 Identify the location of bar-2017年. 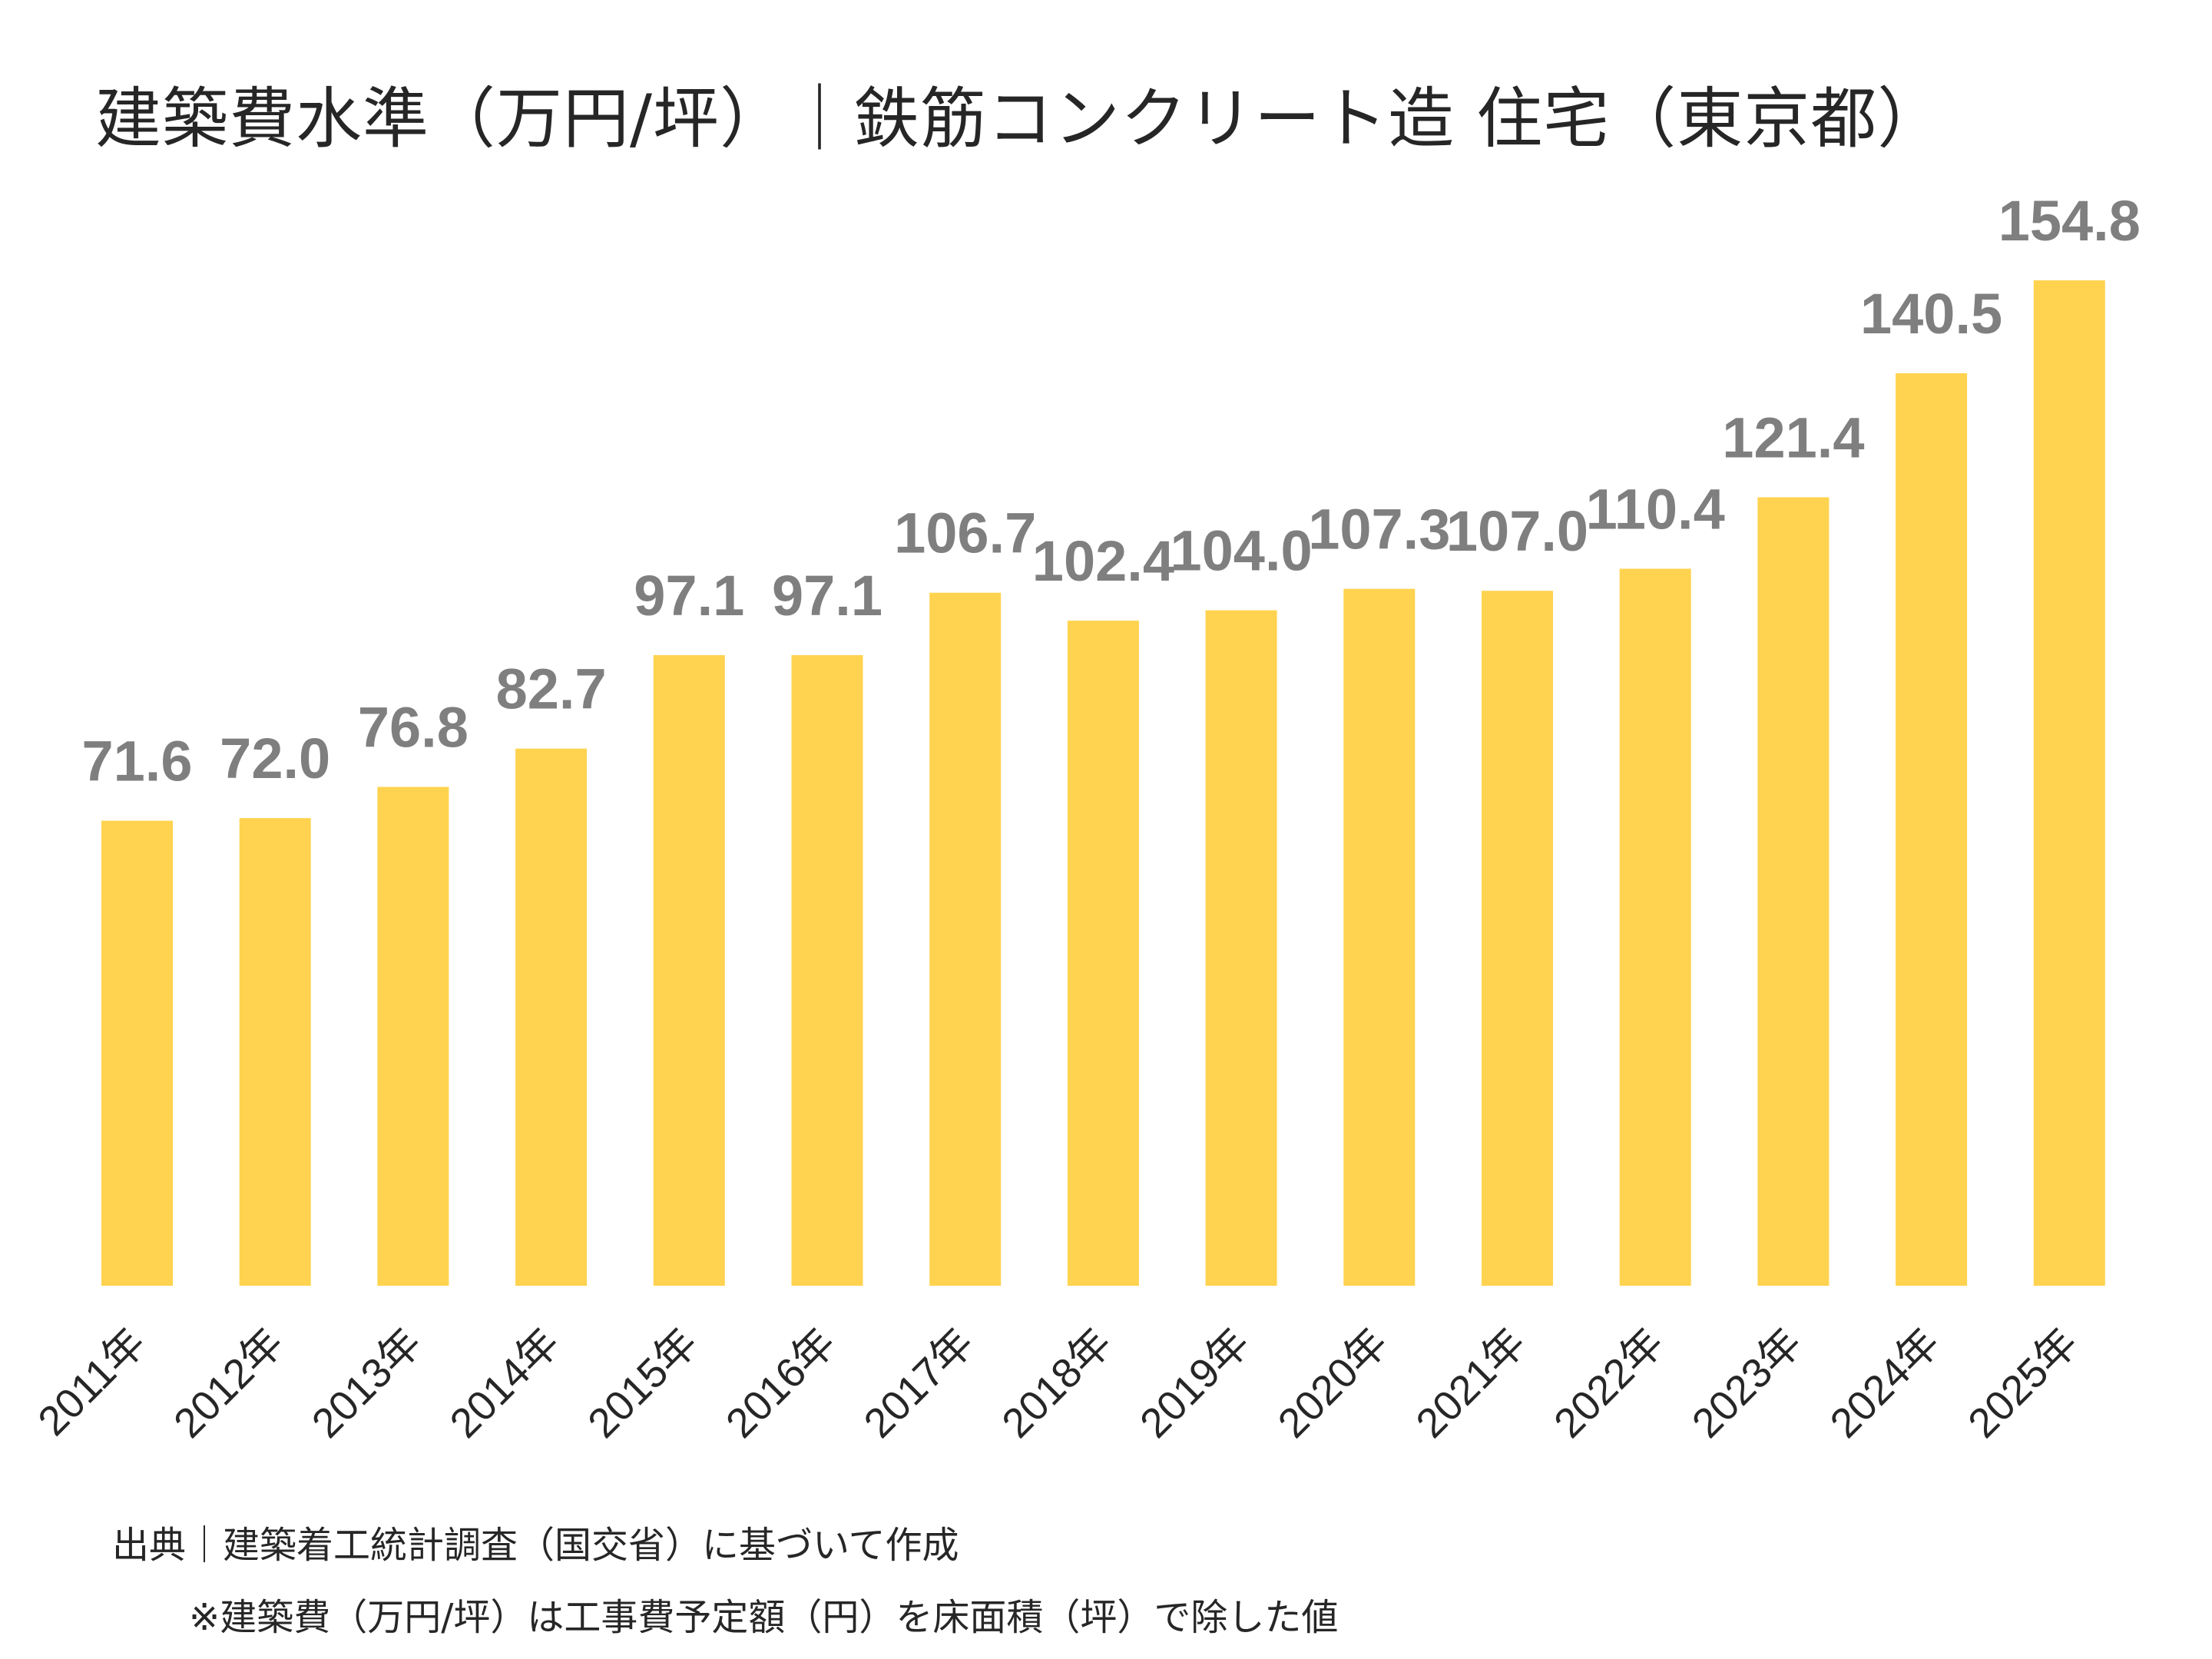
(966, 939).